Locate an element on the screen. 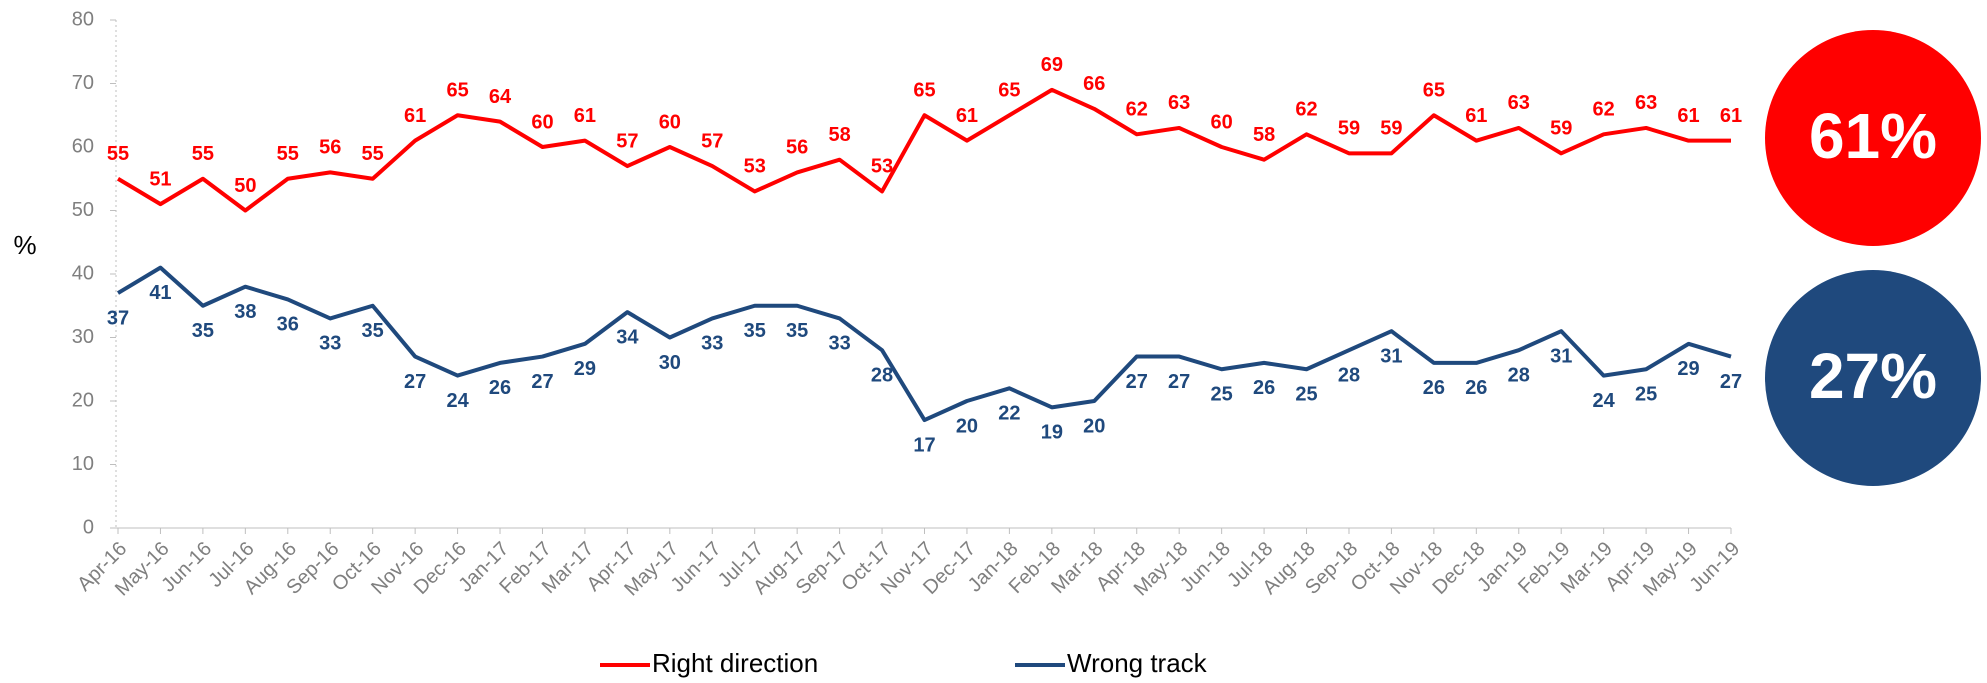 This screenshot has height=683, width=1987. y-tick-label: 80 is located at coordinates (83, 19).